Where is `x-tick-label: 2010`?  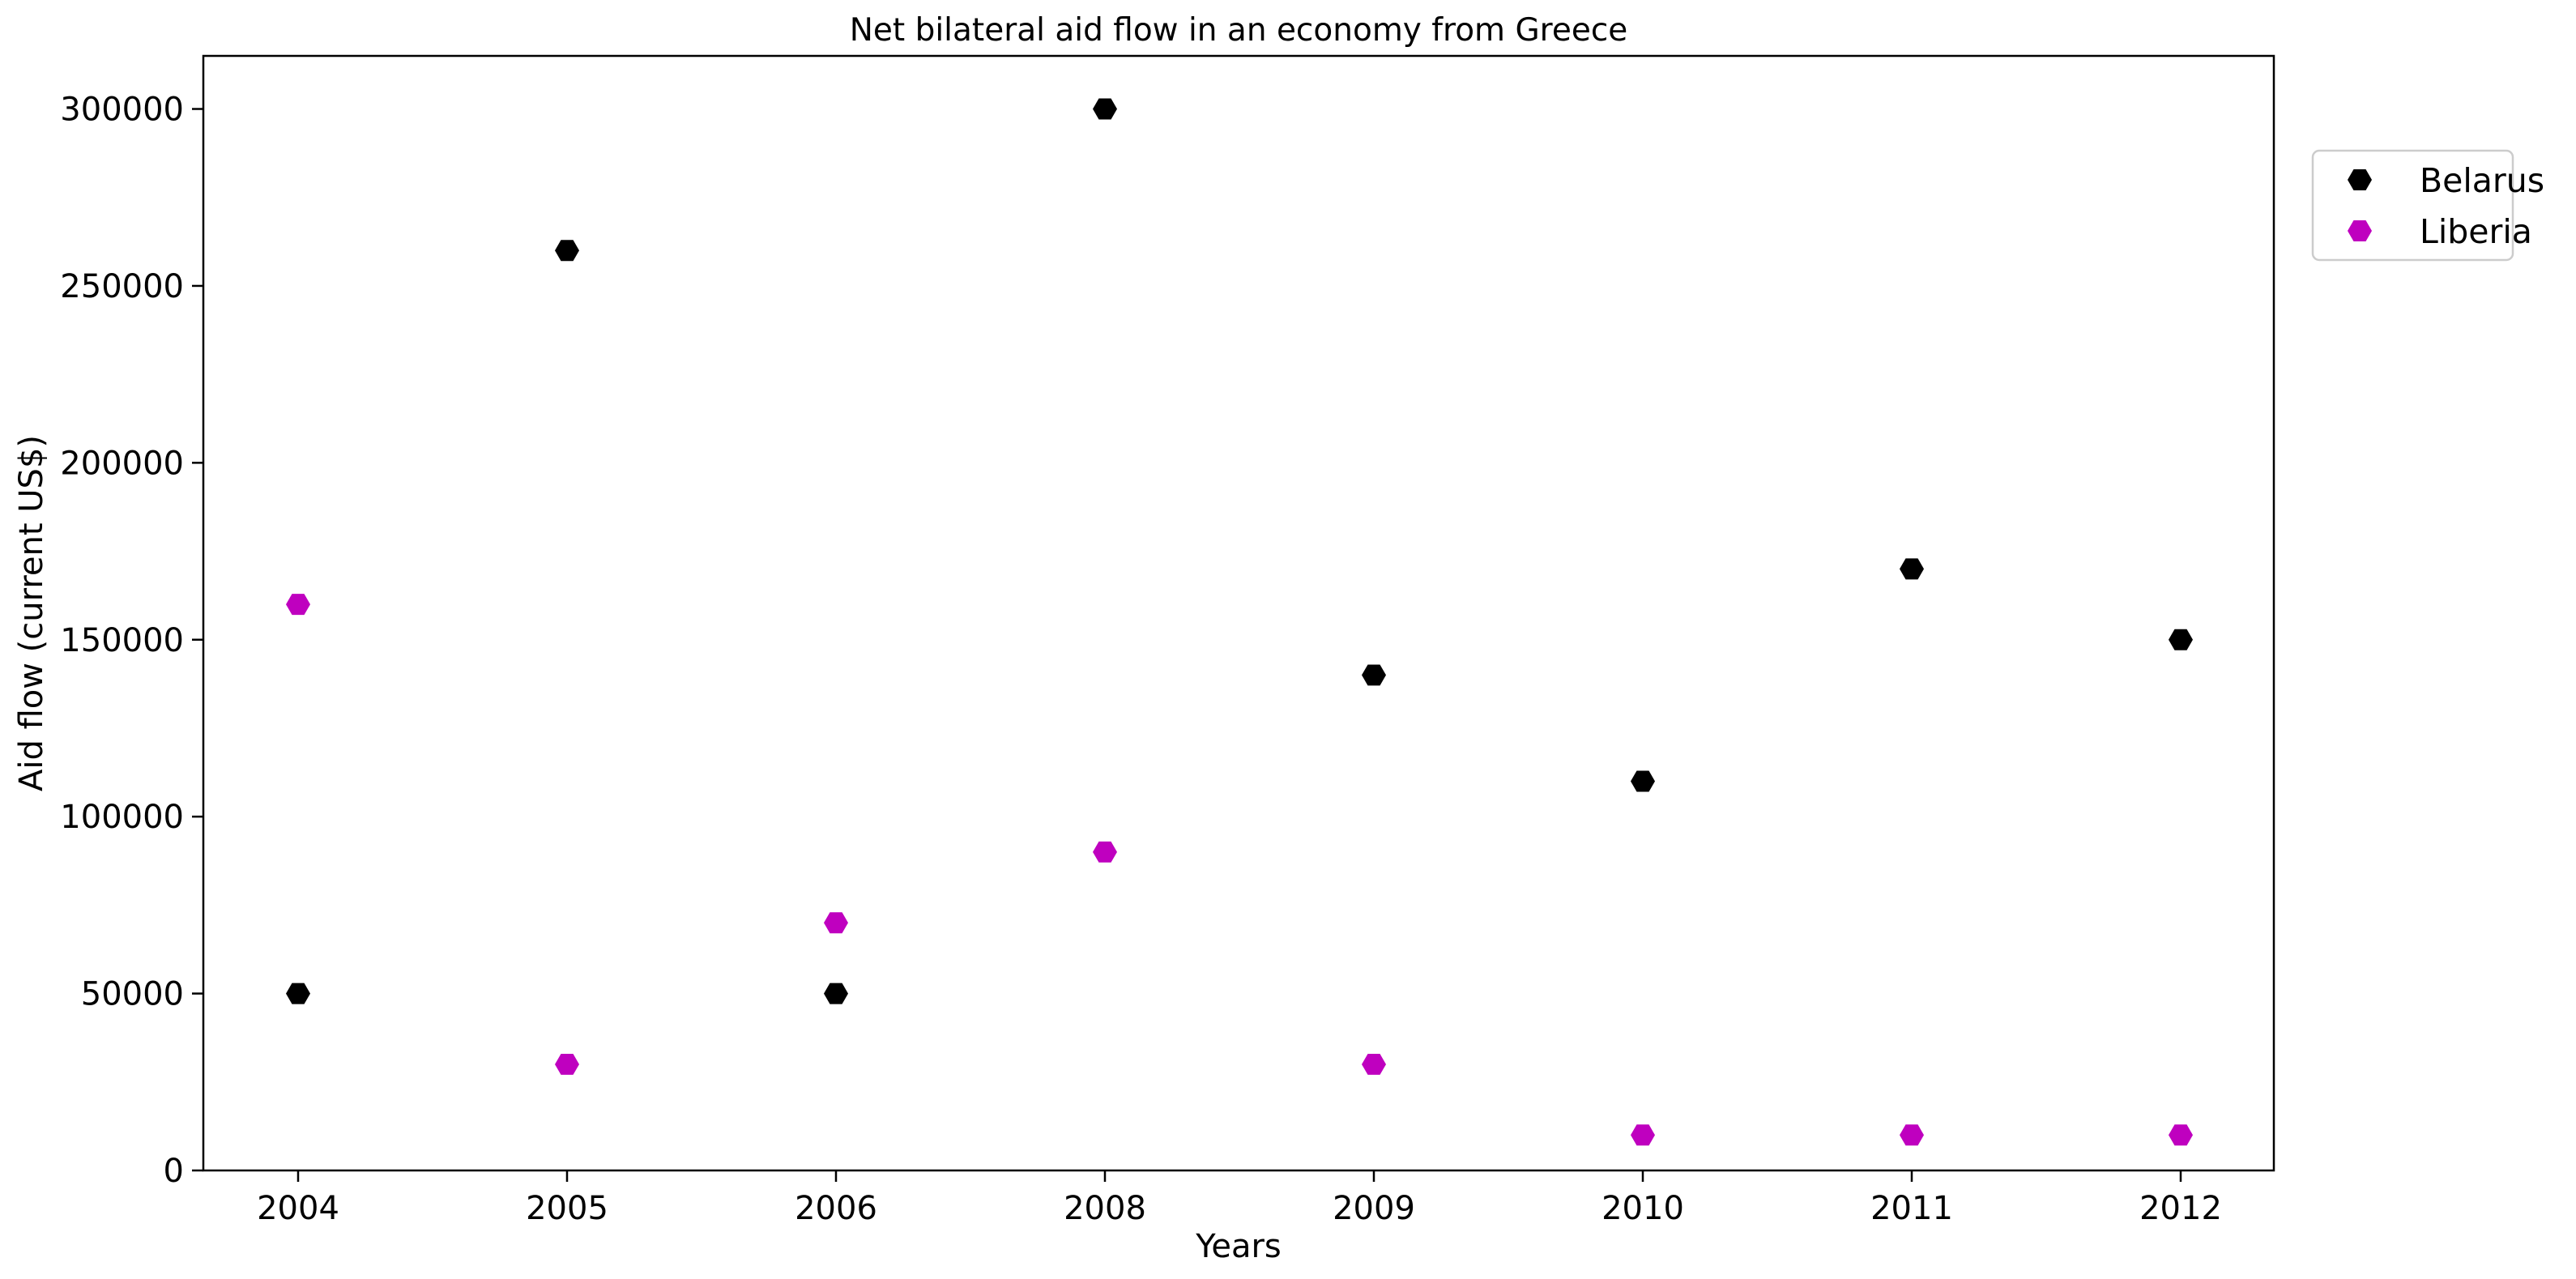
x-tick-label: 2010 is located at coordinates (1643, 1208).